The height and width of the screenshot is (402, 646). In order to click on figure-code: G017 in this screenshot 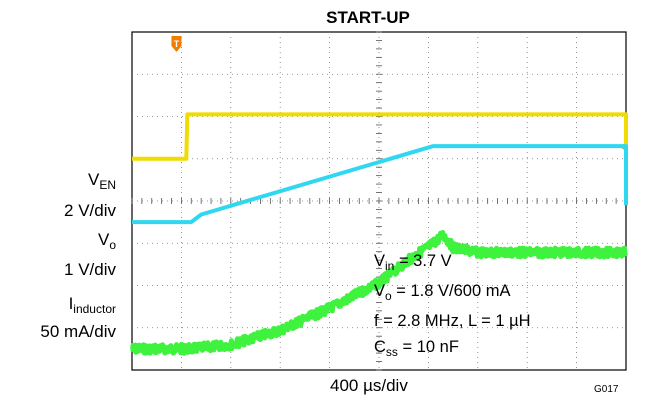, I will do `click(606, 389)`.